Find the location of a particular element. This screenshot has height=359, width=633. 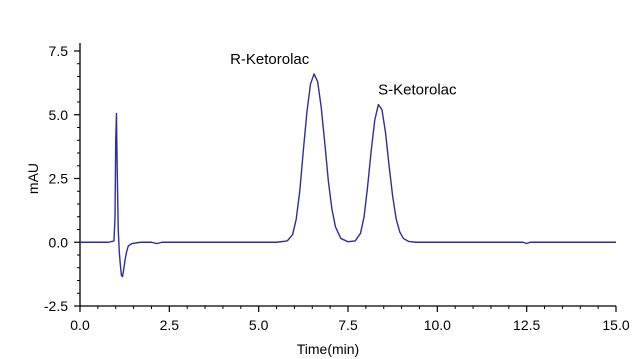

y-tick-label: 0.0 is located at coordinates (59, 242).